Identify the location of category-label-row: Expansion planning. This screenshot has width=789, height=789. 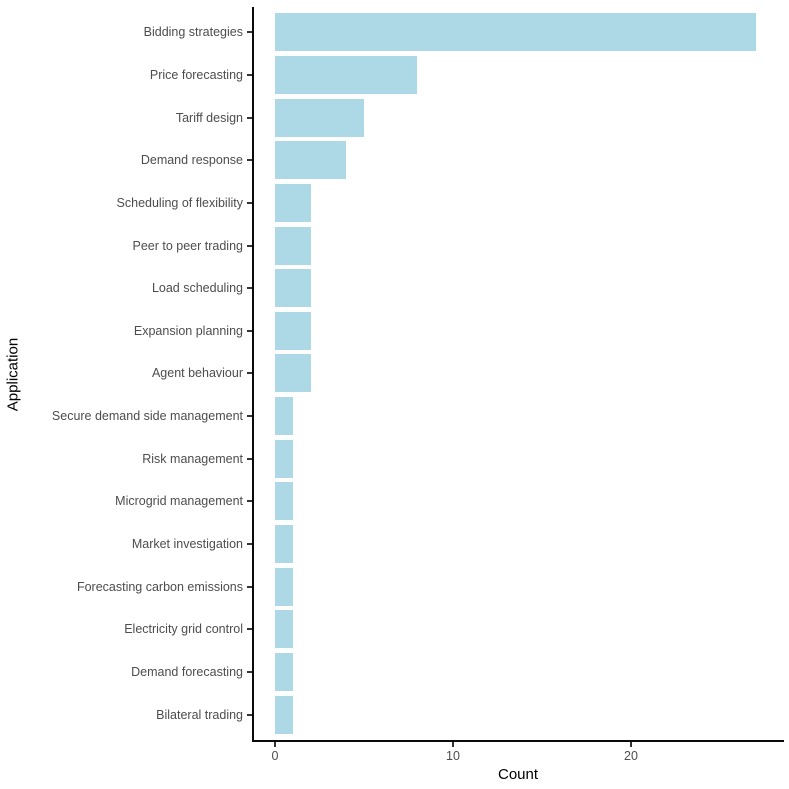
(121, 330).